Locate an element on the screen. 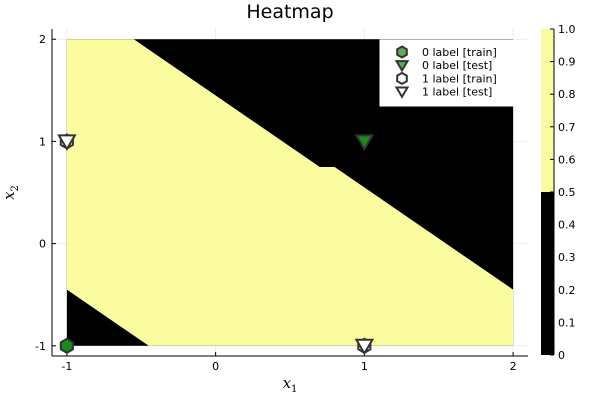  colorbar: 0 0.1 0.2 0.3 0.4 0.5 0.6 0.7 0.8 0.9 1.0 is located at coordinates (558, 192).